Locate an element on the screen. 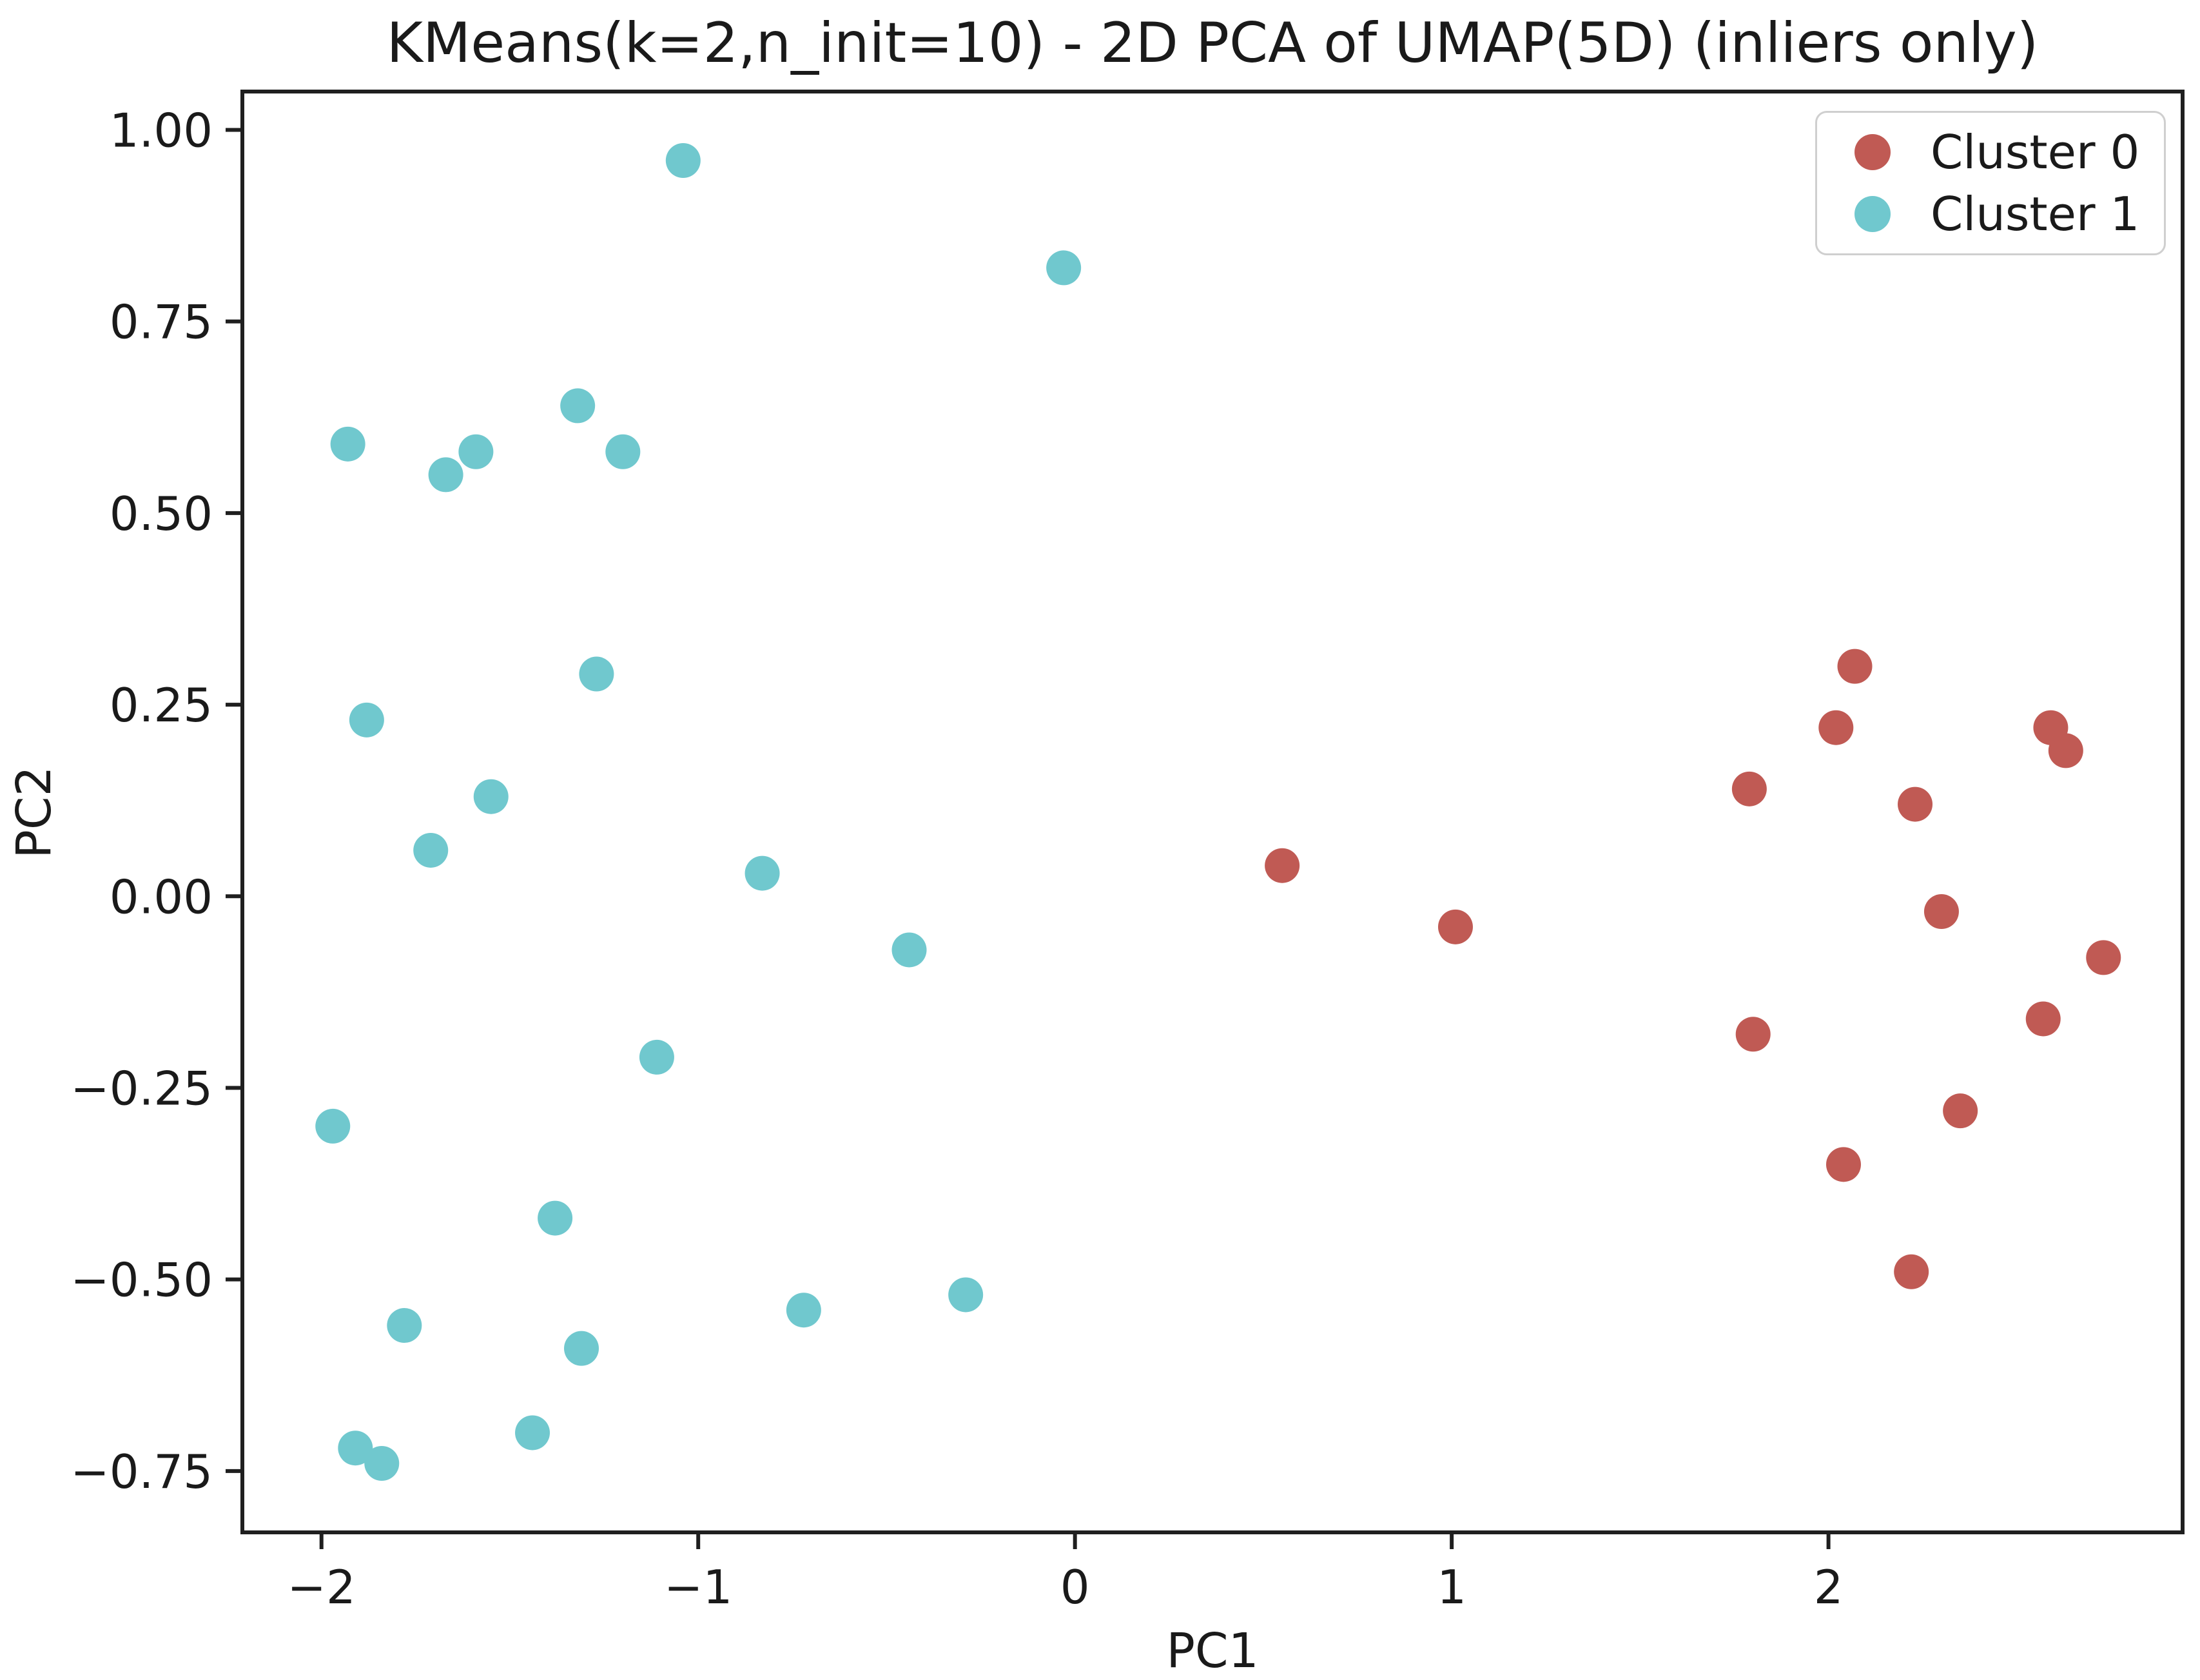 Image resolution: width=2200 pixels, height=1680 pixels. x-tick-label: −2 is located at coordinates (321, 1587).